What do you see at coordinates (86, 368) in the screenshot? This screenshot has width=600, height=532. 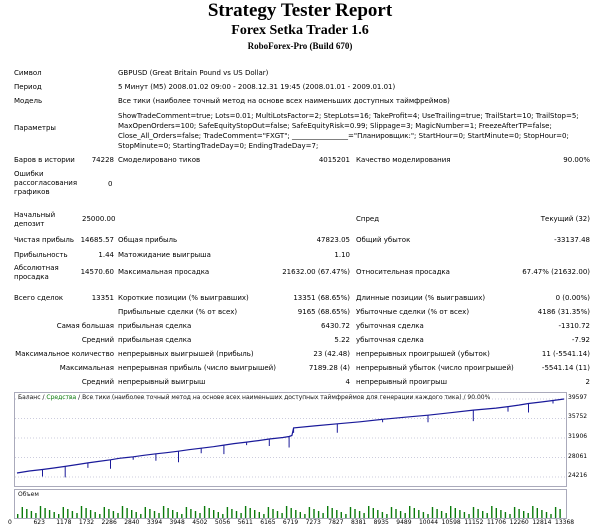 I see `maximal-label: Максимальная` at bounding box center [86, 368].